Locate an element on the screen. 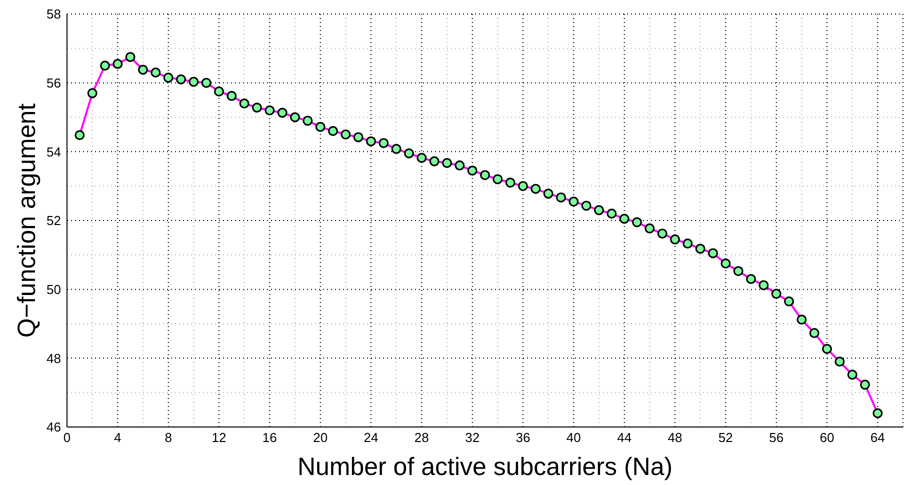 The width and height of the screenshot is (905, 485). x-tick-label: 48 is located at coordinates (675, 438).